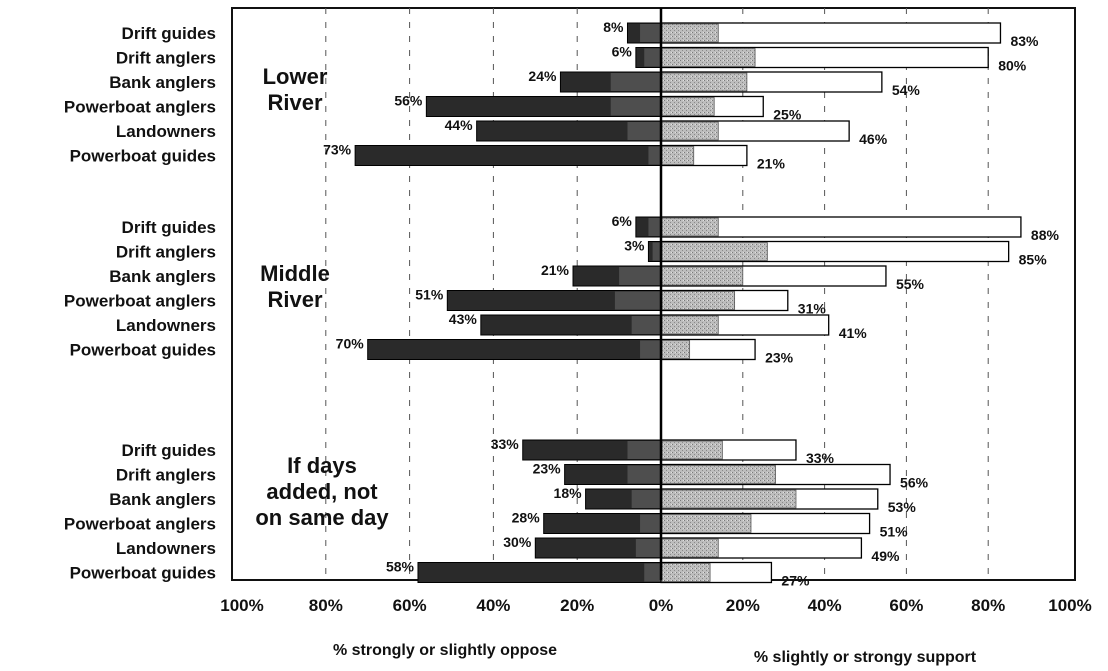 The width and height of the screenshot is (1108, 671). What do you see at coordinates (779, 358) in the screenshot?
I see `support-value-label: 23%` at bounding box center [779, 358].